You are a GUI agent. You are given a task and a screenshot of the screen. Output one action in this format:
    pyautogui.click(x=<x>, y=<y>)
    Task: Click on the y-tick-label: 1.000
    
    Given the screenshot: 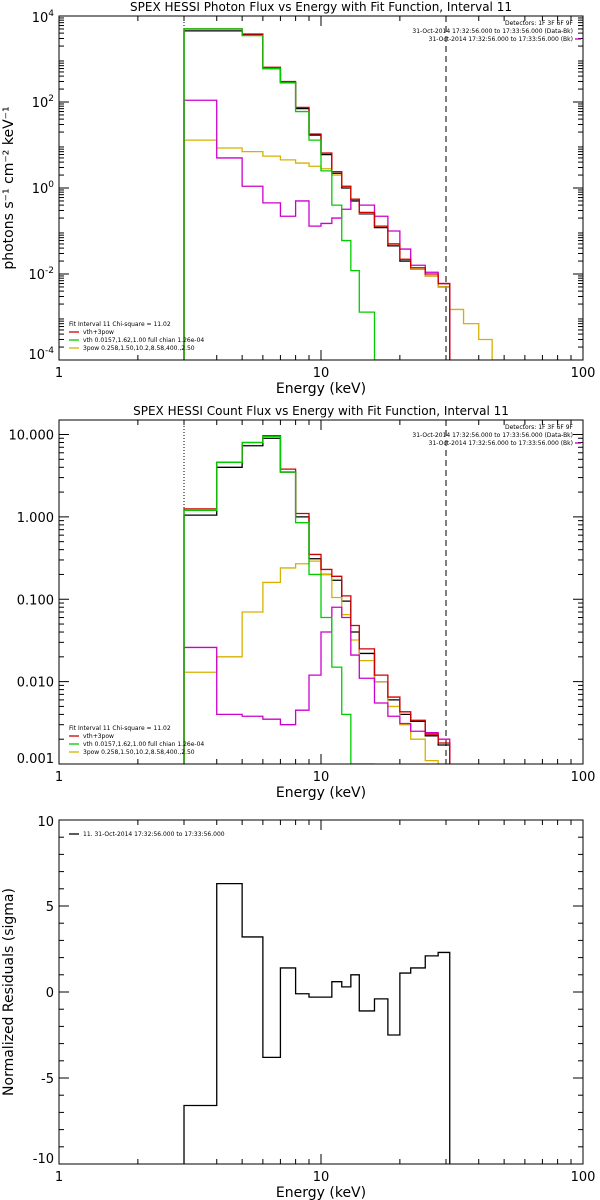 What is the action you would take?
    pyautogui.click(x=35, y=518)
    